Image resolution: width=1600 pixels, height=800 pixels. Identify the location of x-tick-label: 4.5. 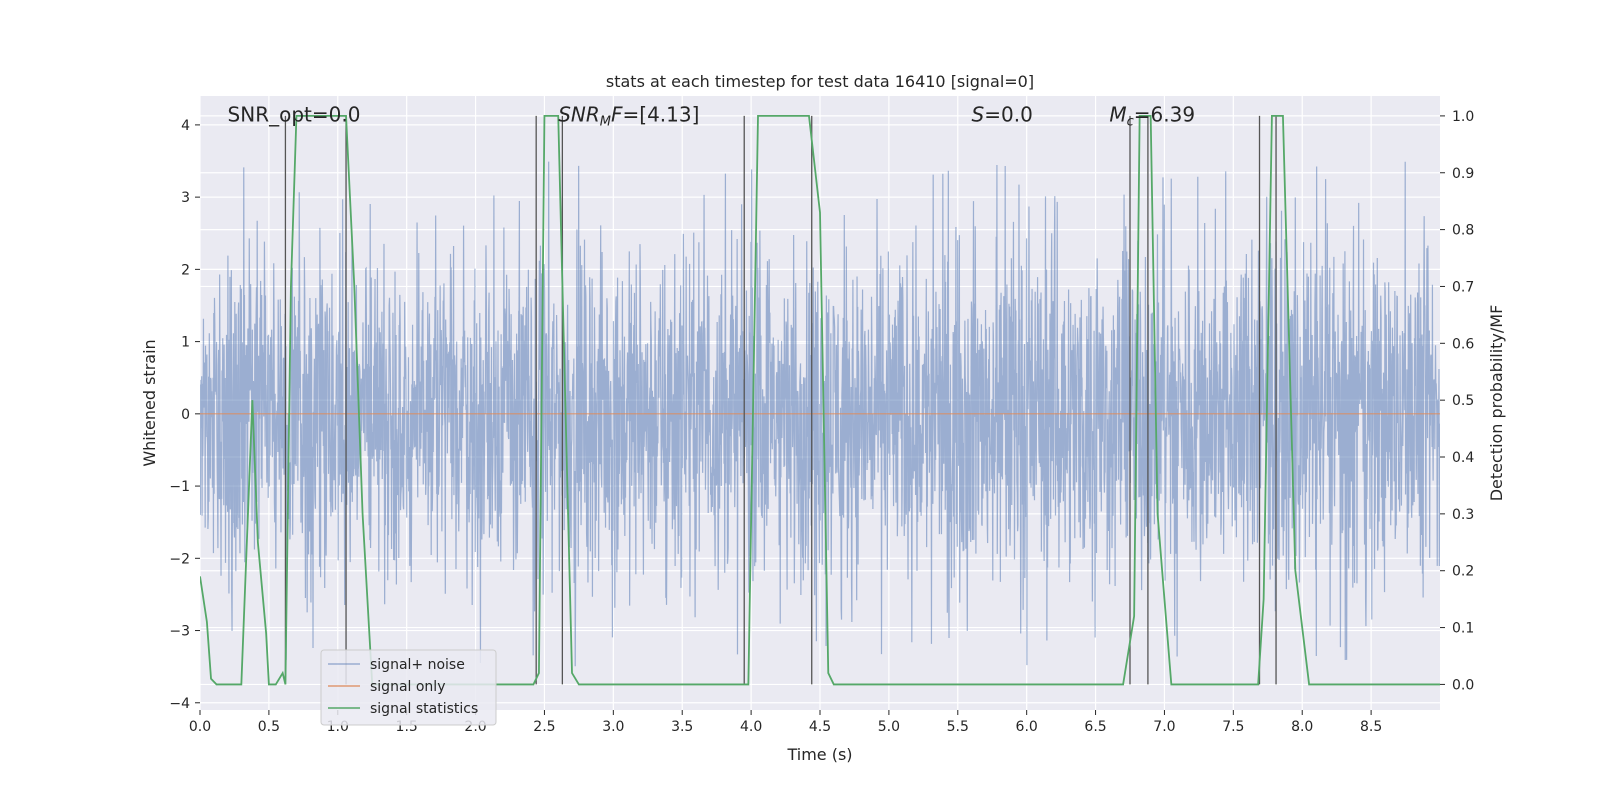
(820, 727).